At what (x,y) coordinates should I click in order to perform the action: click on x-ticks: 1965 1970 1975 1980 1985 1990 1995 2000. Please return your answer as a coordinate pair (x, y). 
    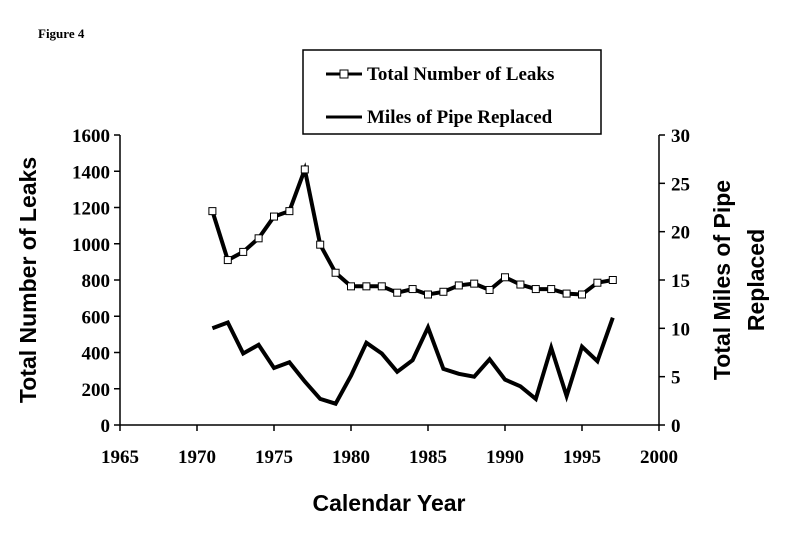
    Looking at the image, I should click on (389, 446).